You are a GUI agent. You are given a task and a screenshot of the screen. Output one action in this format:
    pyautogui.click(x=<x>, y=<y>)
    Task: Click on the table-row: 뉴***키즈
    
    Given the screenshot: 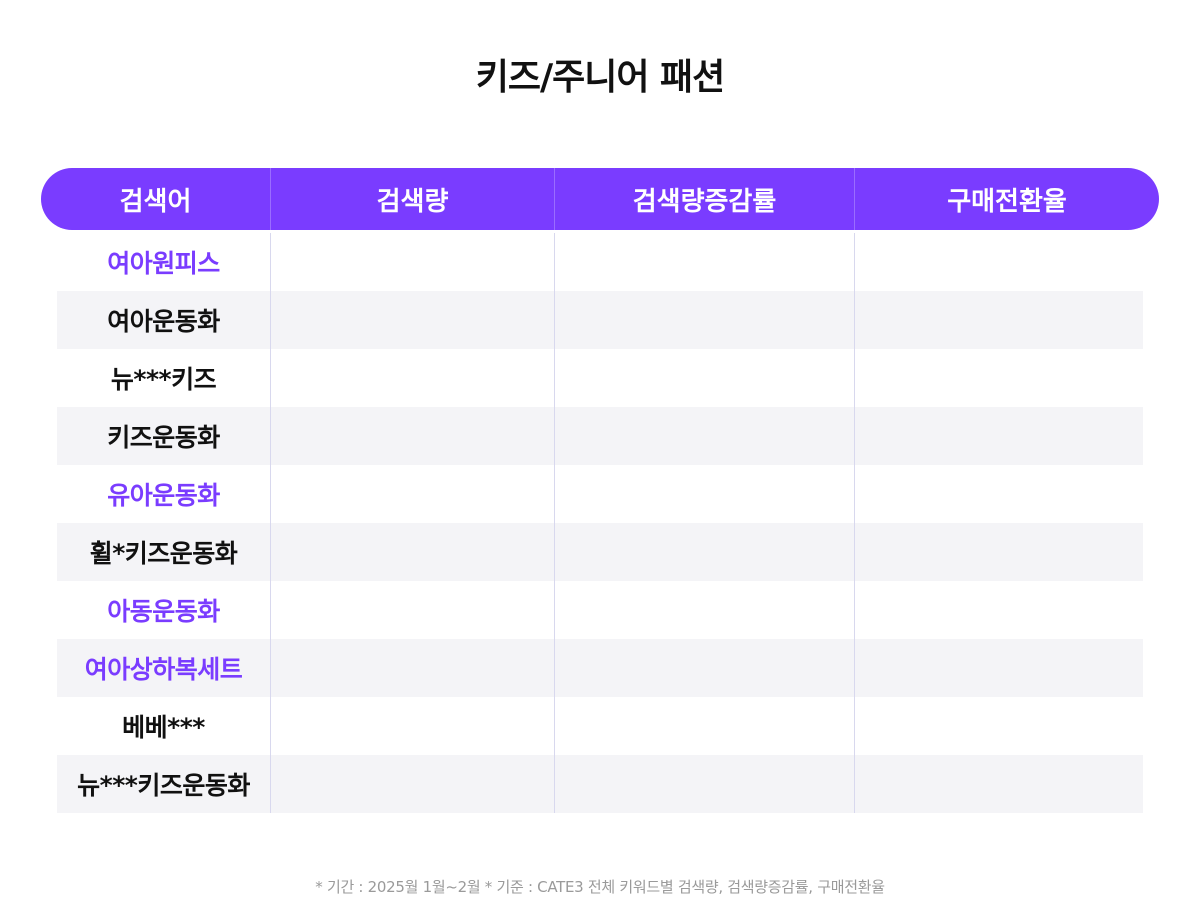 What is the action you would take?
    pyautogui.click(x=600, y=378)
    